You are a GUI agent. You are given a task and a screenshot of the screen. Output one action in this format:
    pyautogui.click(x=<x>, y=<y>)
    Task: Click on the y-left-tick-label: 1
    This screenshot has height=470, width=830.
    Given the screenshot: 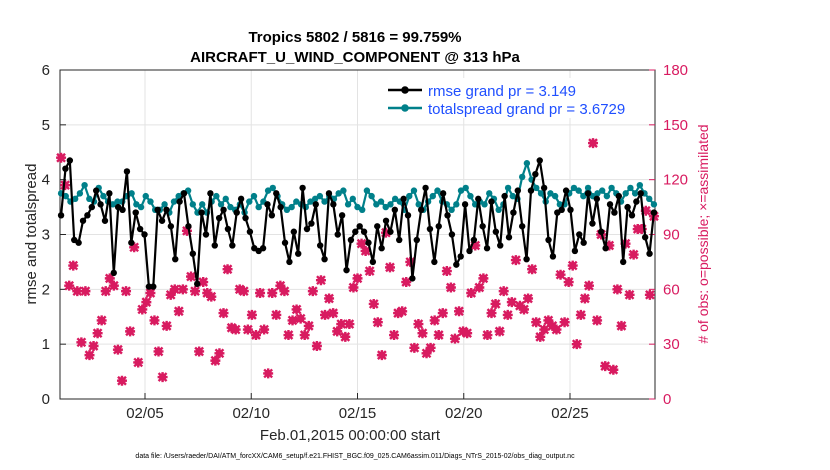 What is the action you would take?
    pyautogui.click(x=46, y=344)
    